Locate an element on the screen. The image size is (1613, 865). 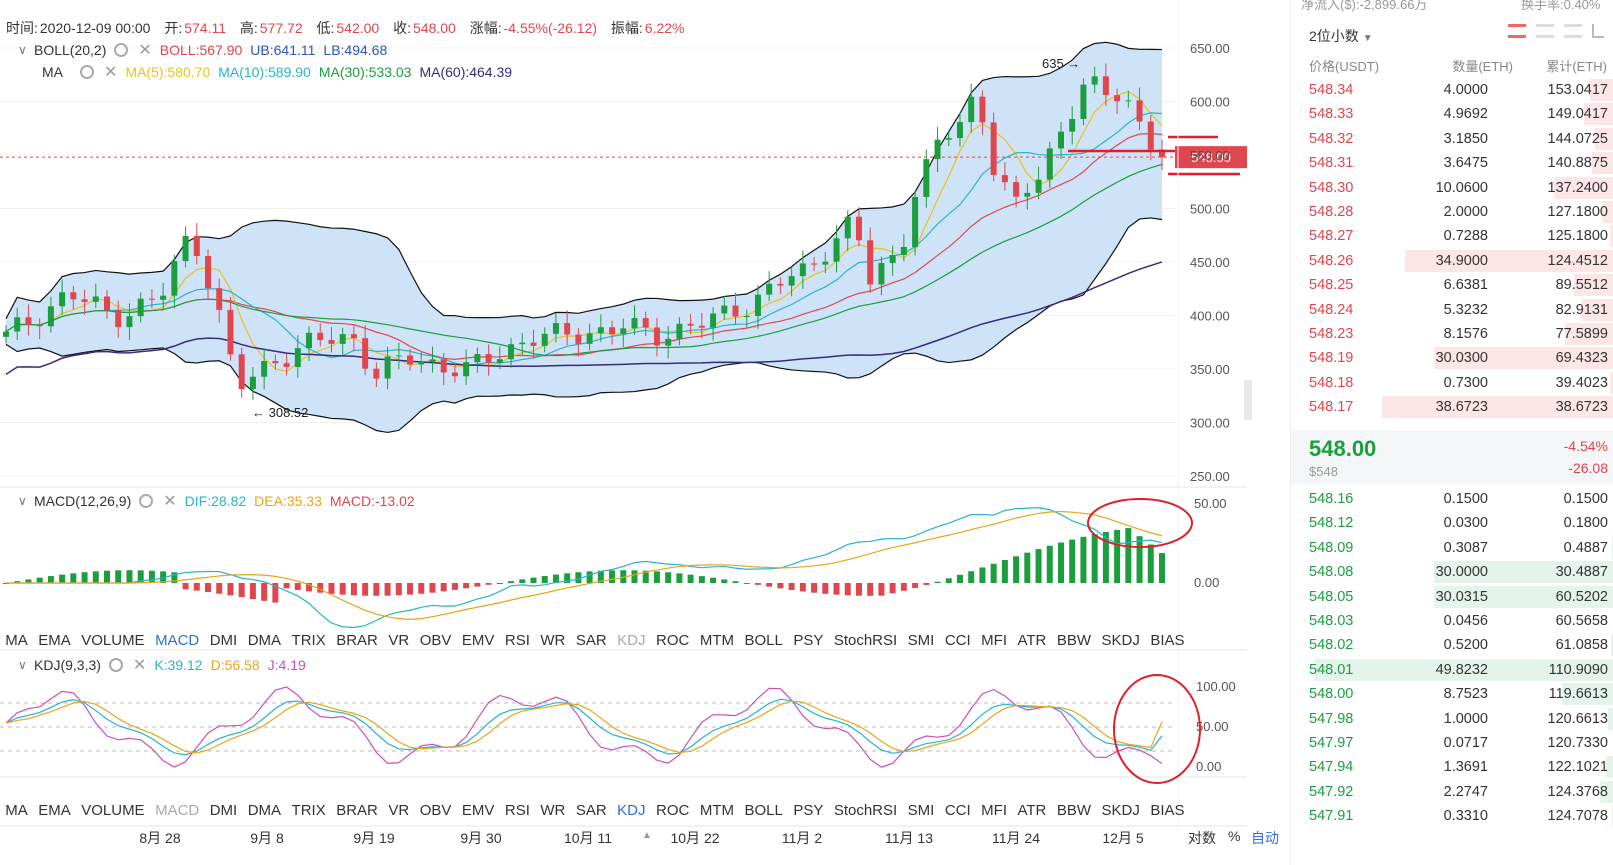
macd-panel-tab-cci: CCI is located at coordinates (957, 640).